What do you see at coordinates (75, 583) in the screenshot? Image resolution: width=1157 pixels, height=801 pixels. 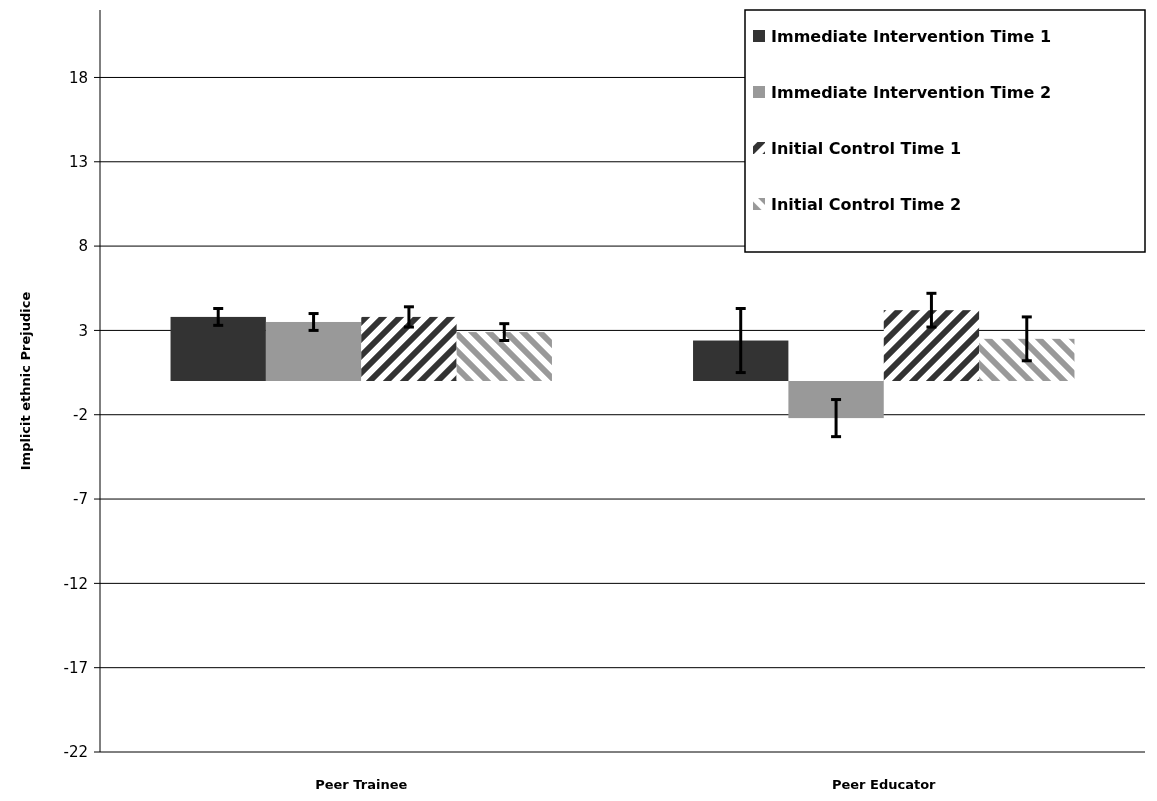 I see `y-tick-label: -12` at bounding box center [75, 583].